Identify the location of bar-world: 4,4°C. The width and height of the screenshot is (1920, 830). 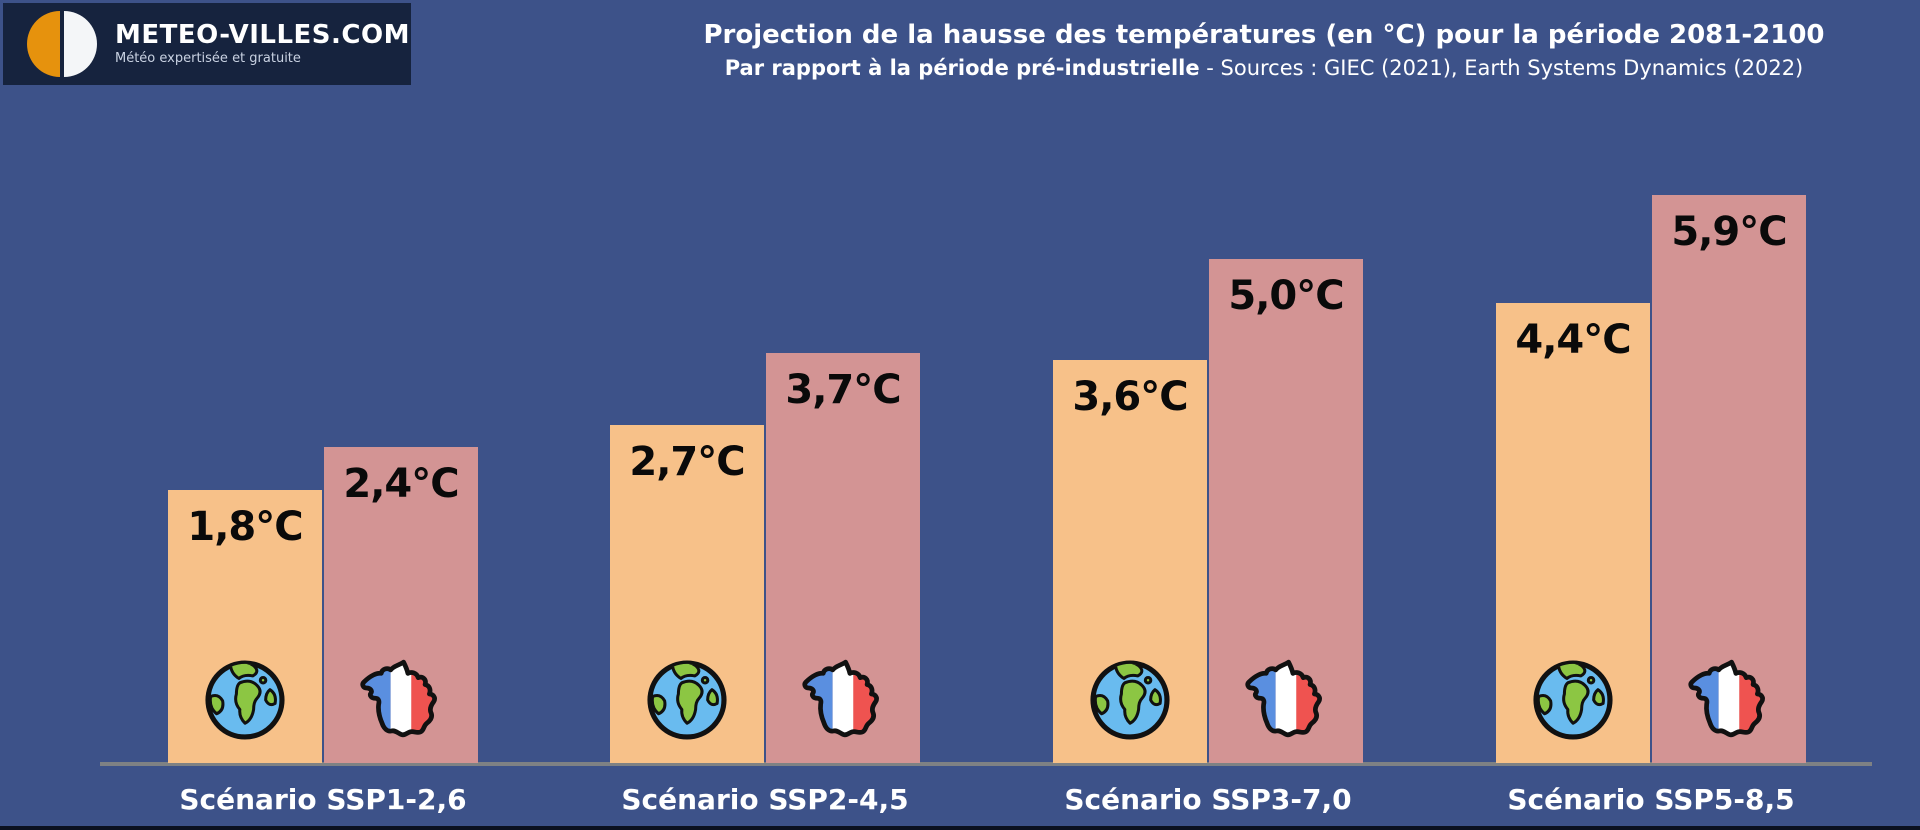
(1573, 533).